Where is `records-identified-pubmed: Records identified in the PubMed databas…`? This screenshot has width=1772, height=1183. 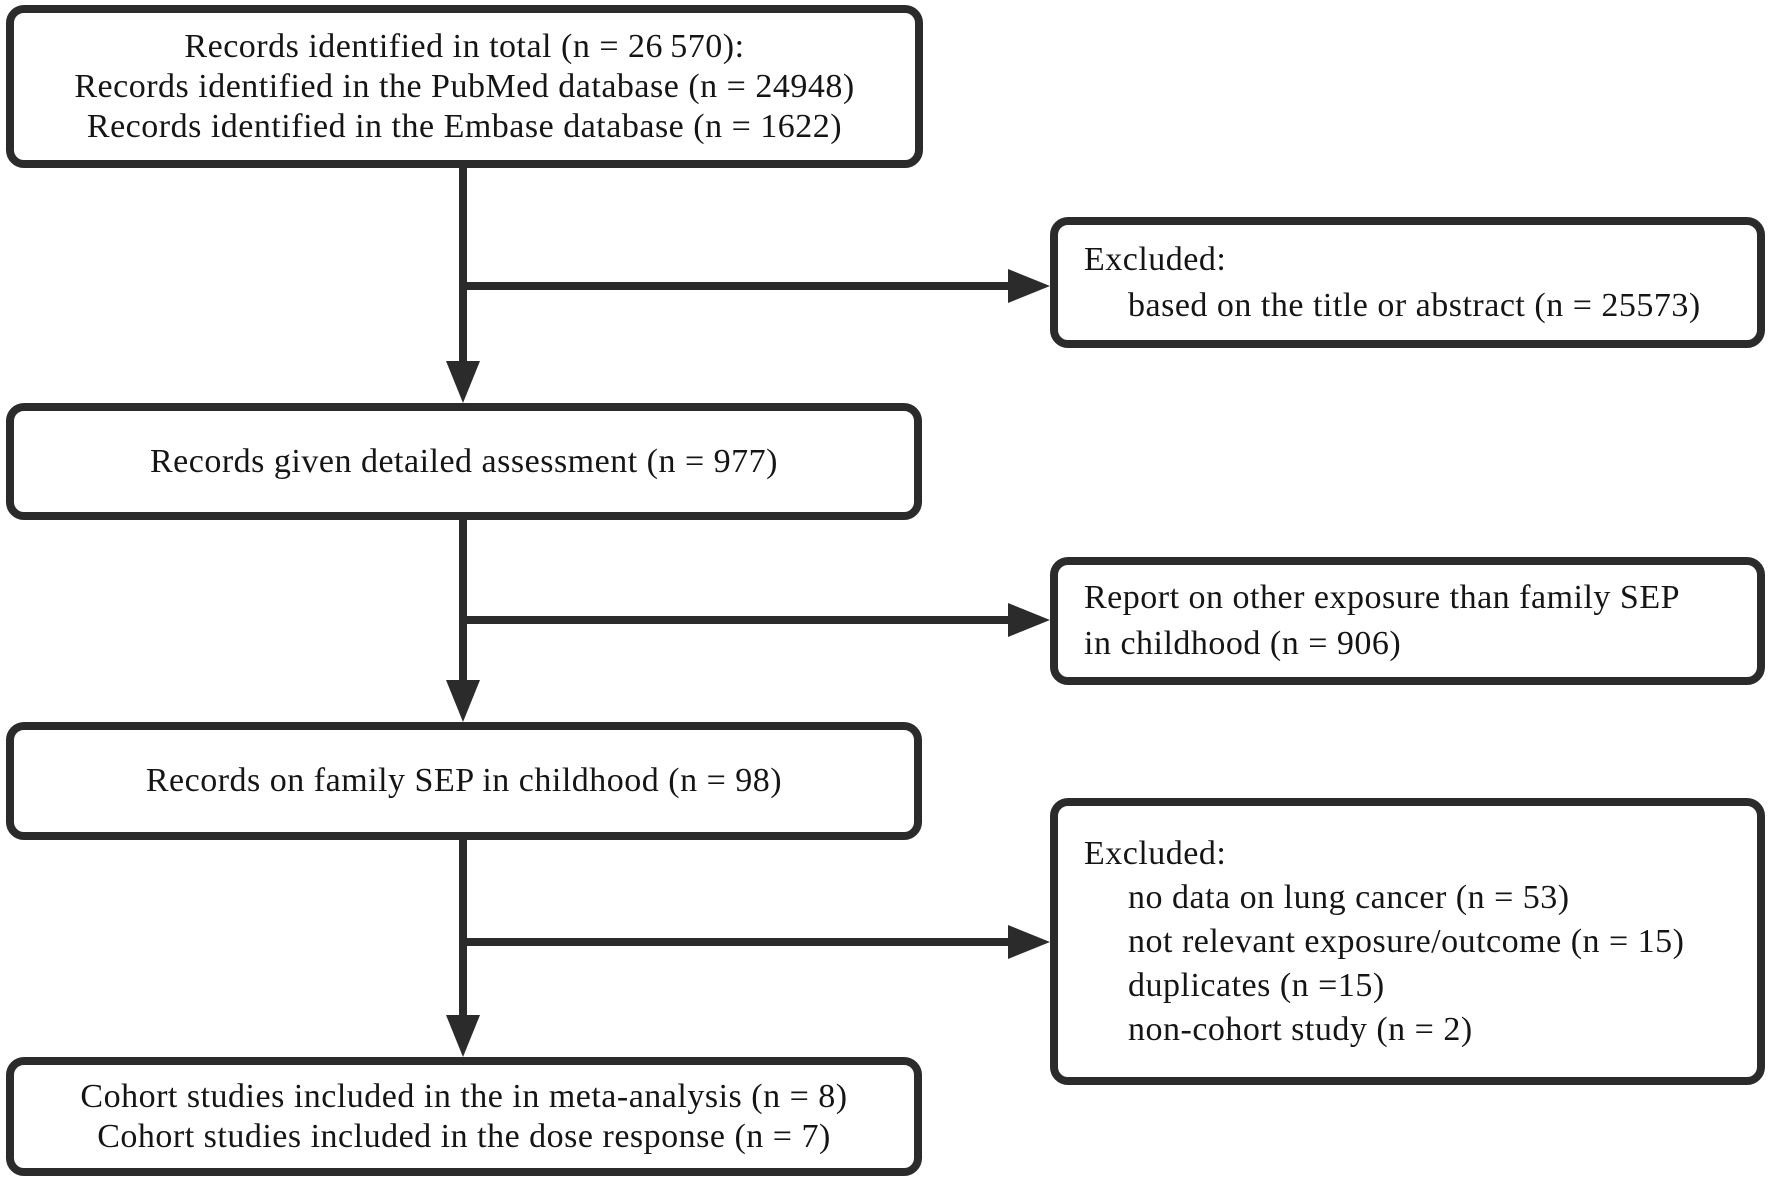 records-identified-pubmed: Records identified in the PubMed databas… is located at coordinates (464, 86).